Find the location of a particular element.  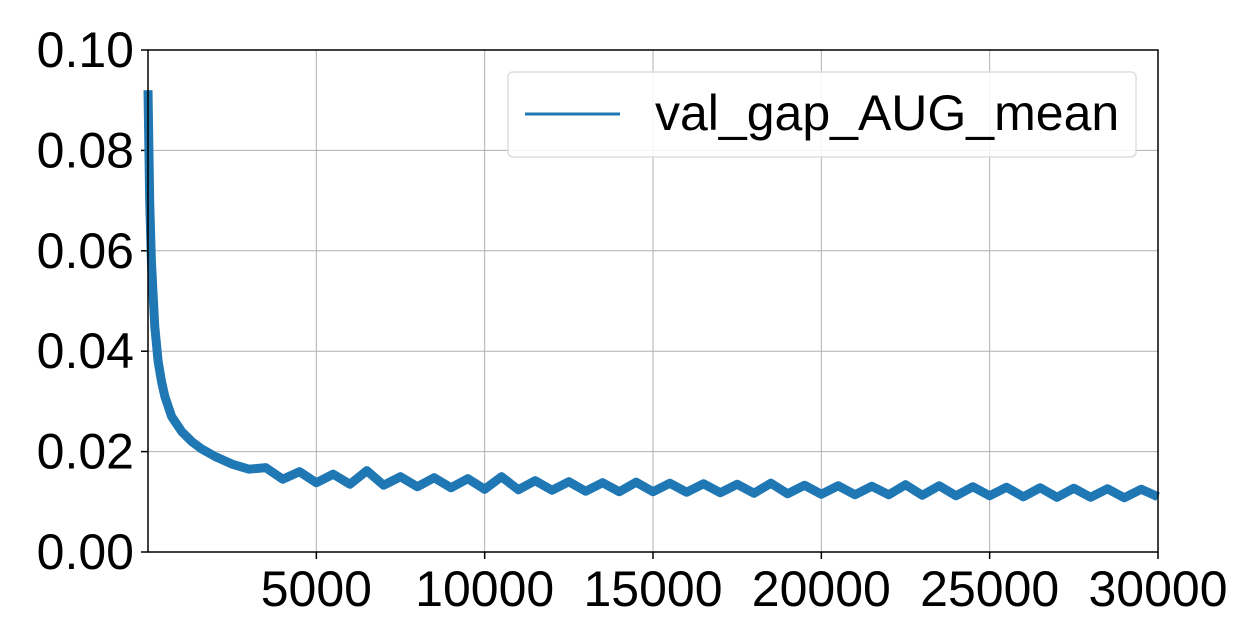

x-tick-label: 15000 is located at coordinates (652, 589).